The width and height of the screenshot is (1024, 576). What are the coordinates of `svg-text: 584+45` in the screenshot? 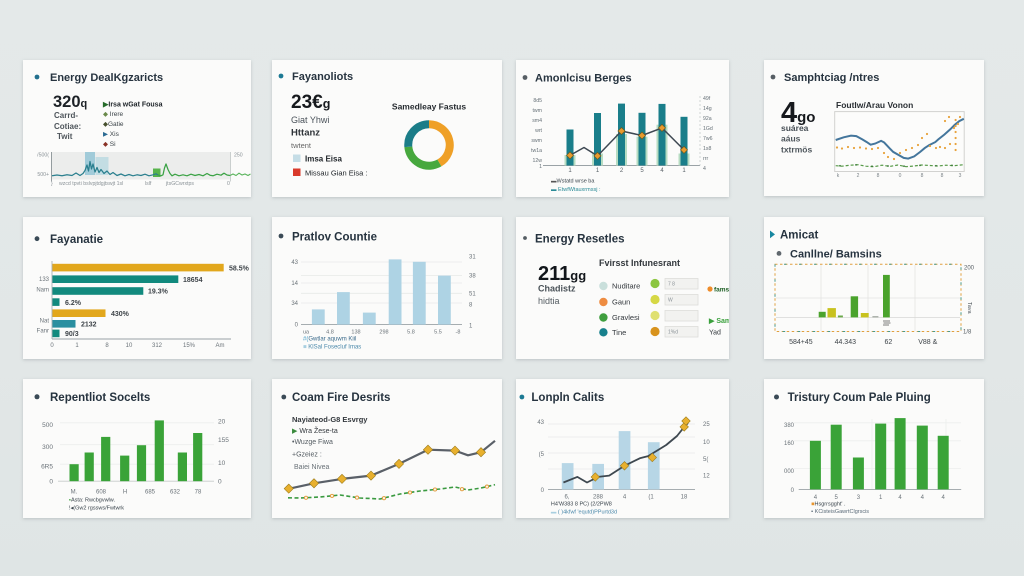 It's located at (801, 342).